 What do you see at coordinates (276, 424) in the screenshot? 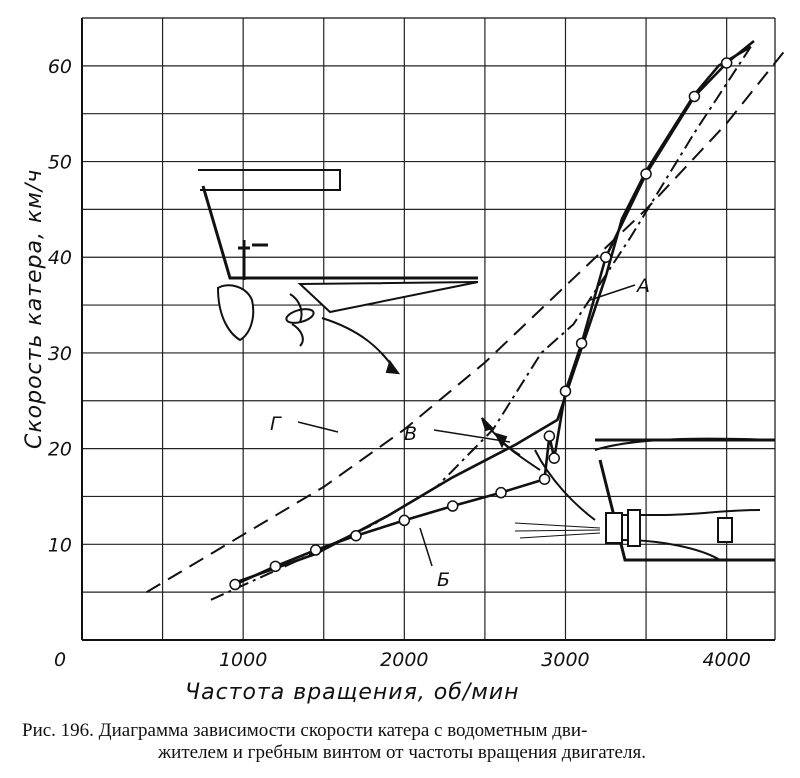
I see `label-G: Г` at bounding box center [276, 424].